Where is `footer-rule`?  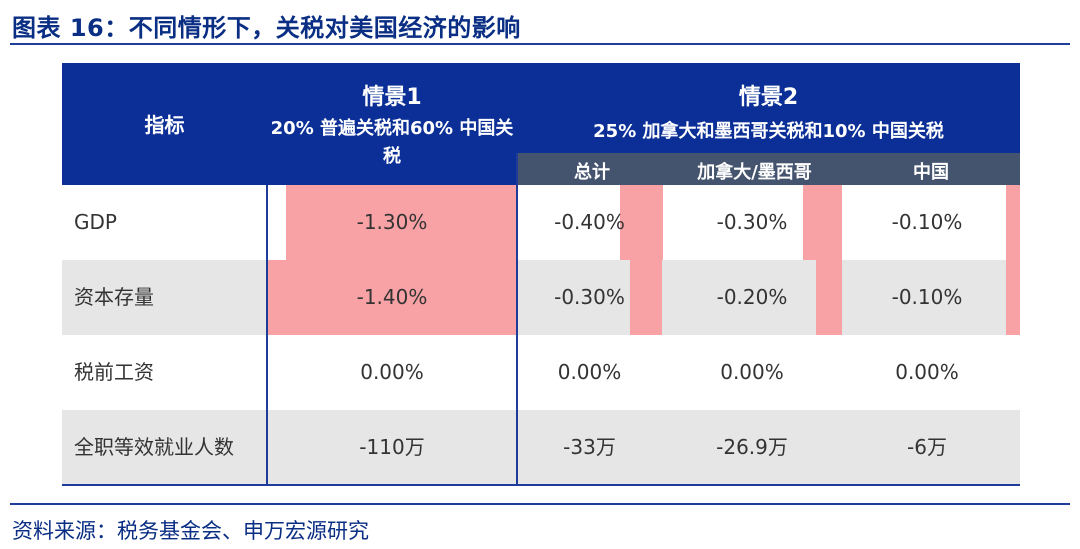 footer-rule is located at coordinates (540, 504).